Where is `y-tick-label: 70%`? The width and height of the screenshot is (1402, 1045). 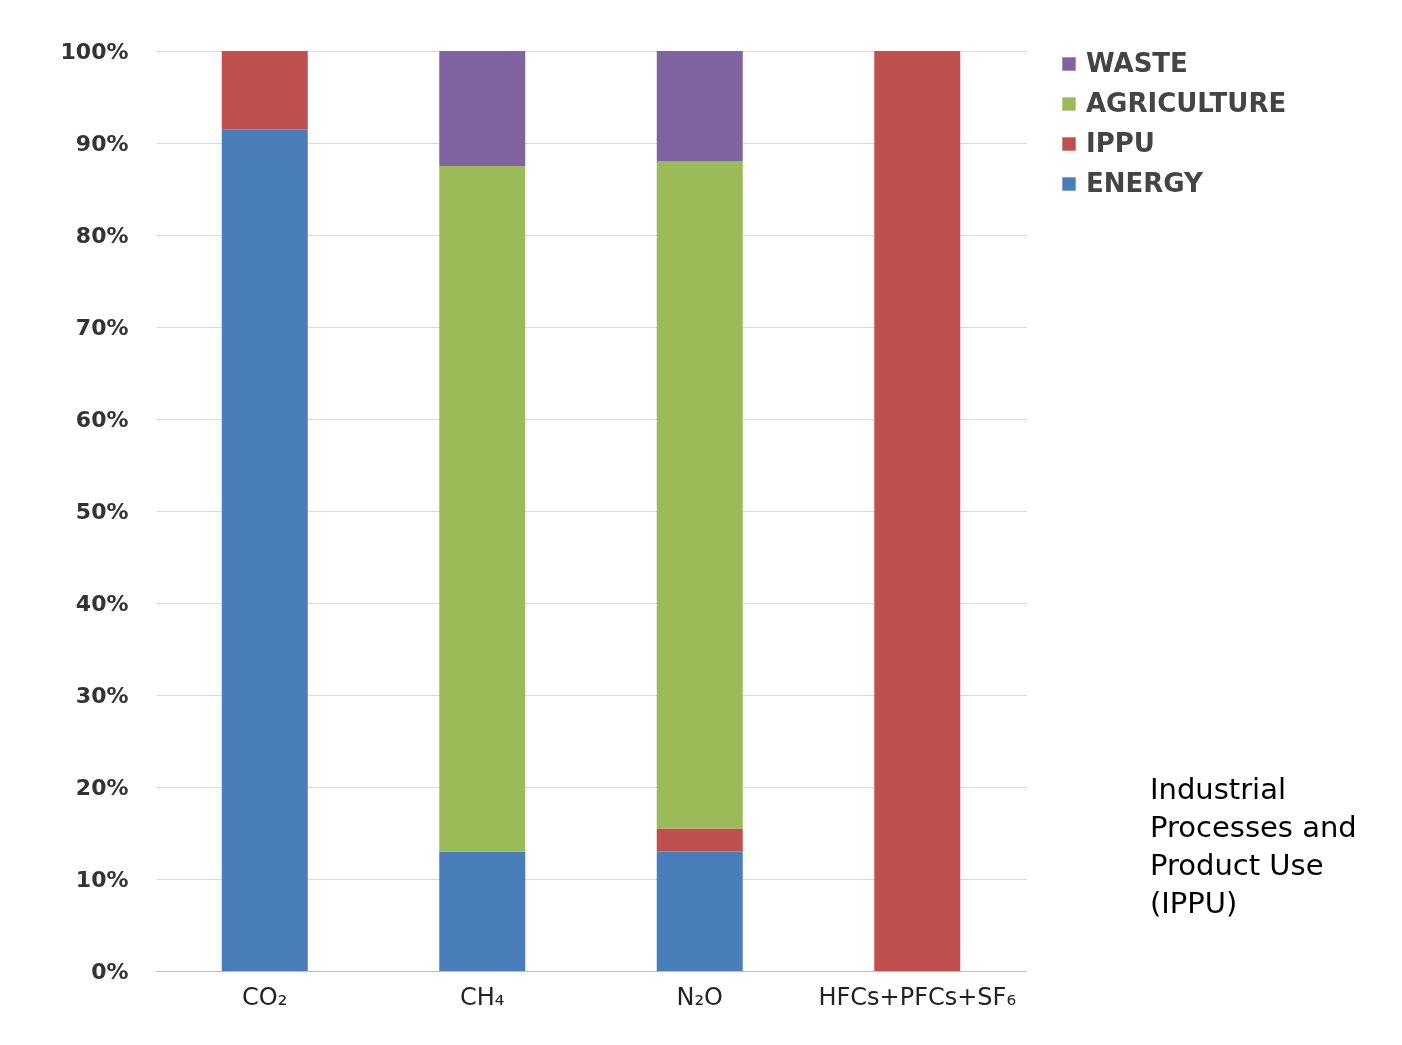 y-tick-label: 70% is located at coordinates (102, 327).